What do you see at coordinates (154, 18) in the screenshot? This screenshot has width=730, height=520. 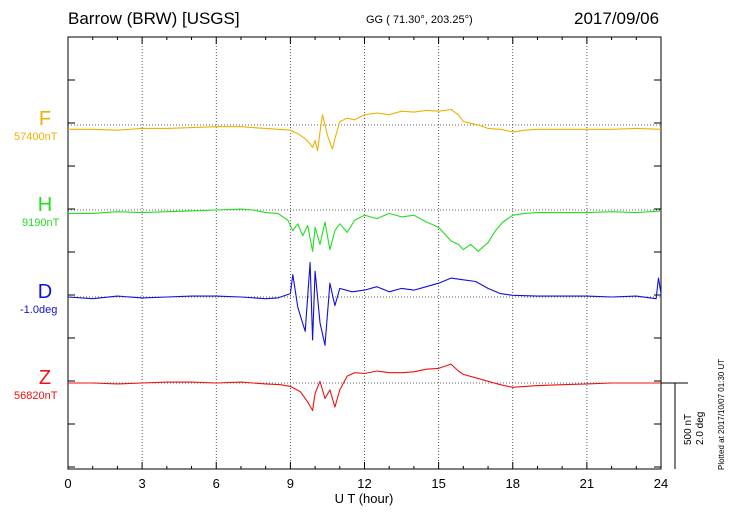 I see `station-title: Barrow (BRW) [USGS]` at bounding box center [154, 18].